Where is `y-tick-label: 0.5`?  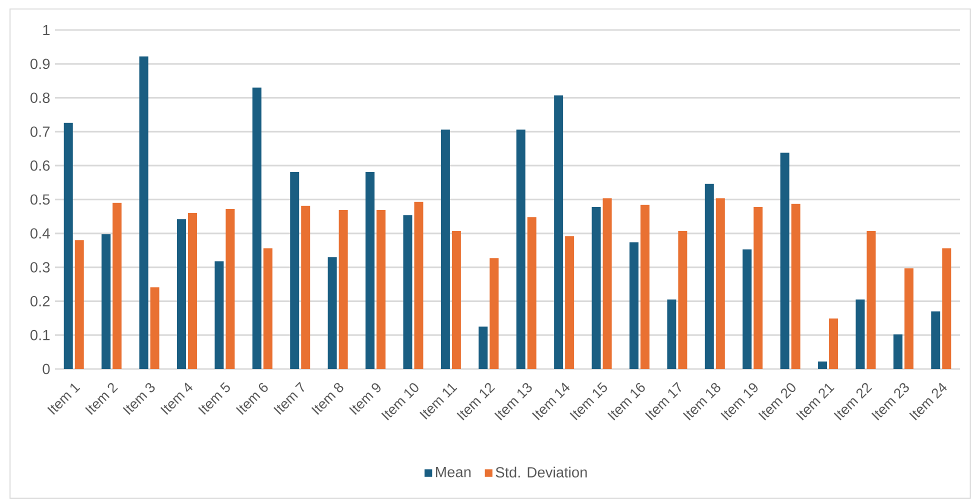
y-tick-label: 0.5 is located at coordinates (40, 199).